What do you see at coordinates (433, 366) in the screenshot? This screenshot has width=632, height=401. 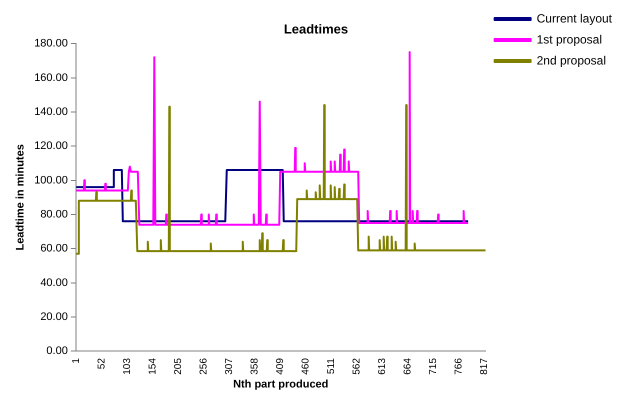 I see `x-tick-label: 715` at bounding box center [433, 366].